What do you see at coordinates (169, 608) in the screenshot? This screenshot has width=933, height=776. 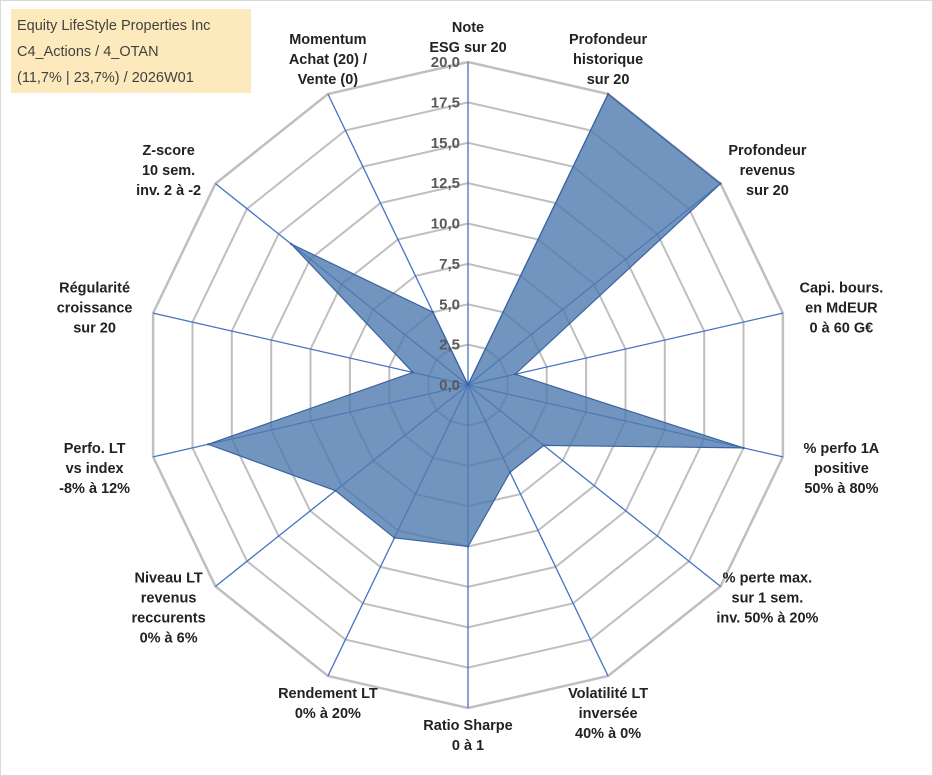 I see `axis-label-group-10: Niveau LT revenus reccurents 0% à 6%` at bounding box center [169, 608].